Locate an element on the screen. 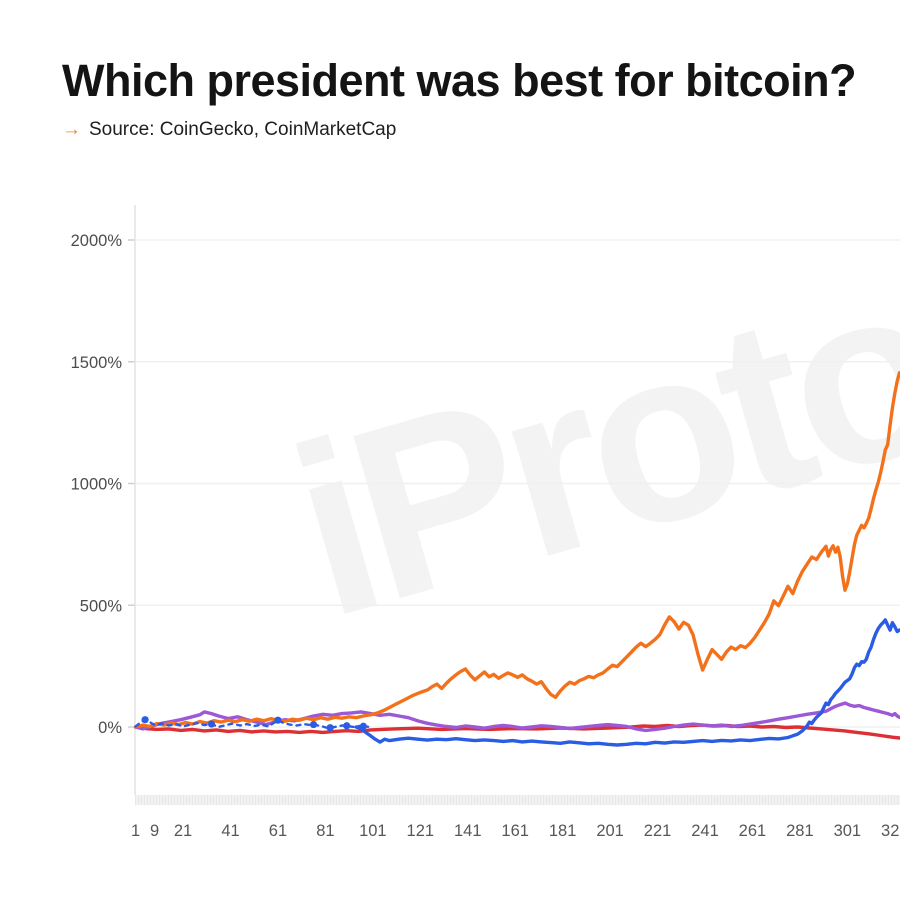  x-axis-label: 101 is located at coordinates (373, 831).